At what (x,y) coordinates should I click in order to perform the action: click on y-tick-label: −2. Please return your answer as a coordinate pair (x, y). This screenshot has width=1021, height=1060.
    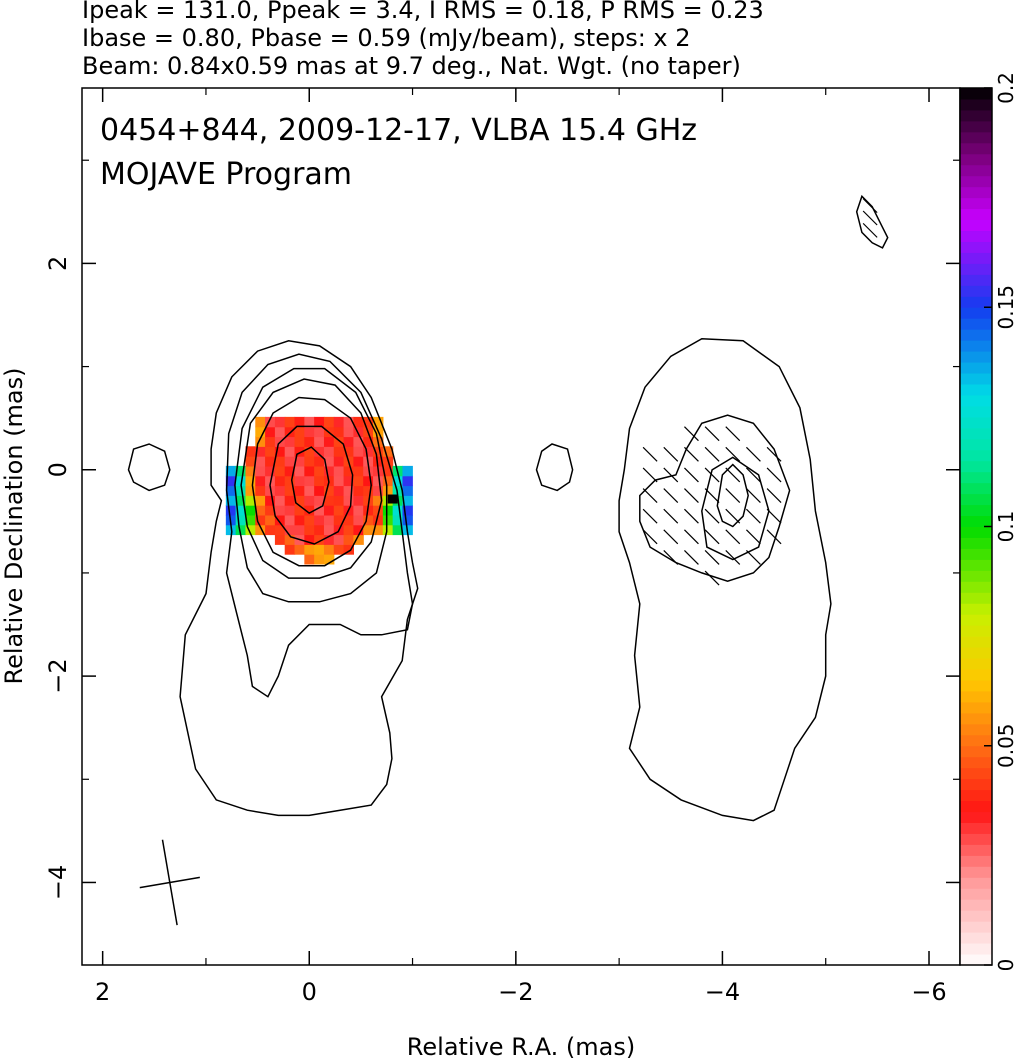
    Looking at the image, I should click on (58, 675).